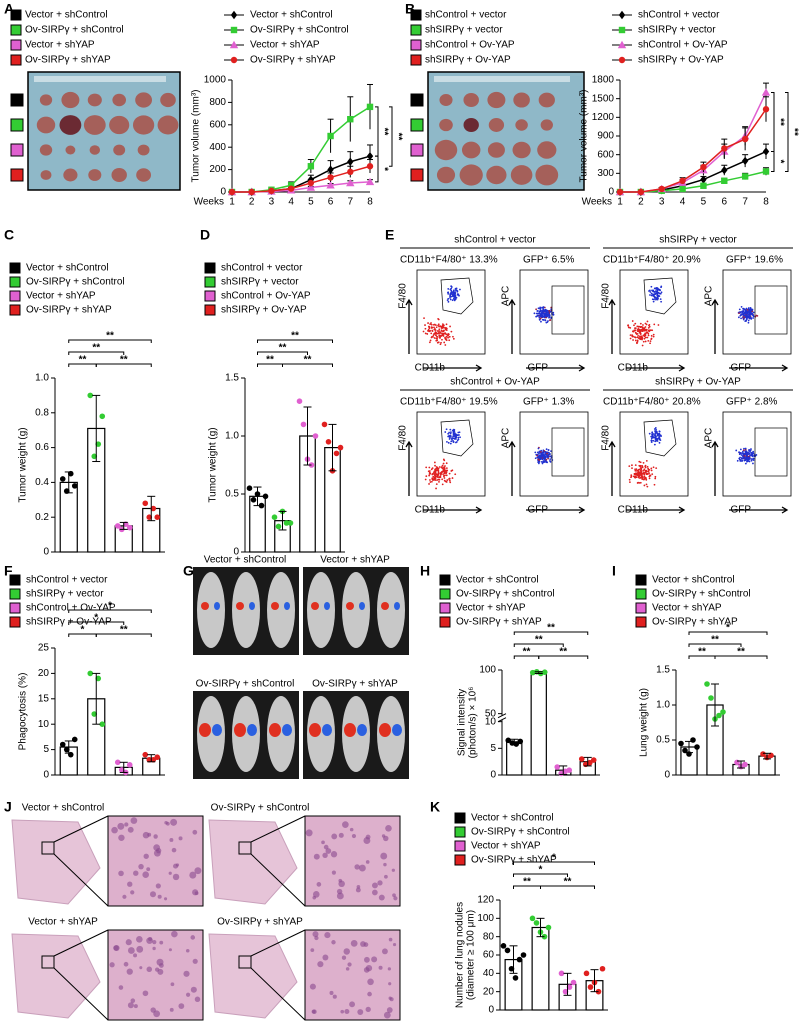 The height and width of the screenshot is (1023, 799). I want to click on tumor, so click(546, 100).